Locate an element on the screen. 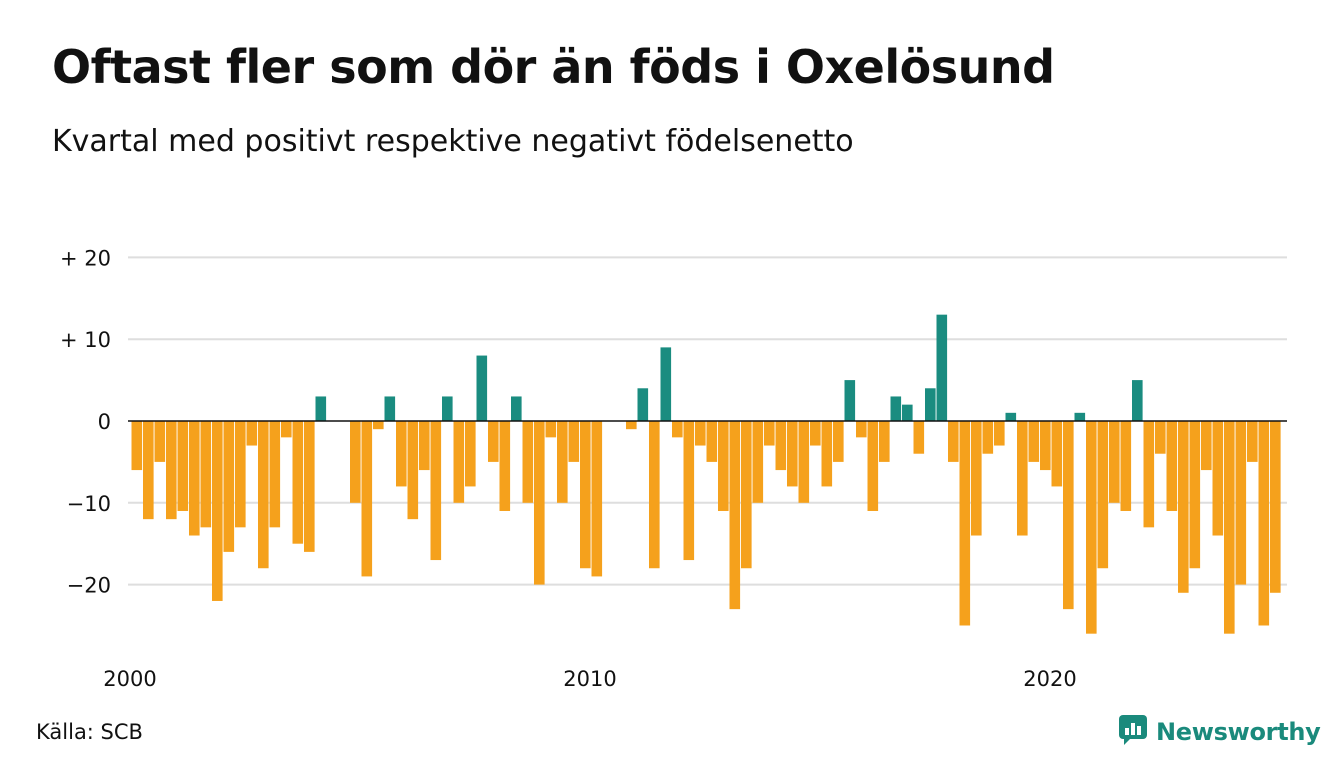  x-tick-label: 2020 is located at coordinates (1049, 679).